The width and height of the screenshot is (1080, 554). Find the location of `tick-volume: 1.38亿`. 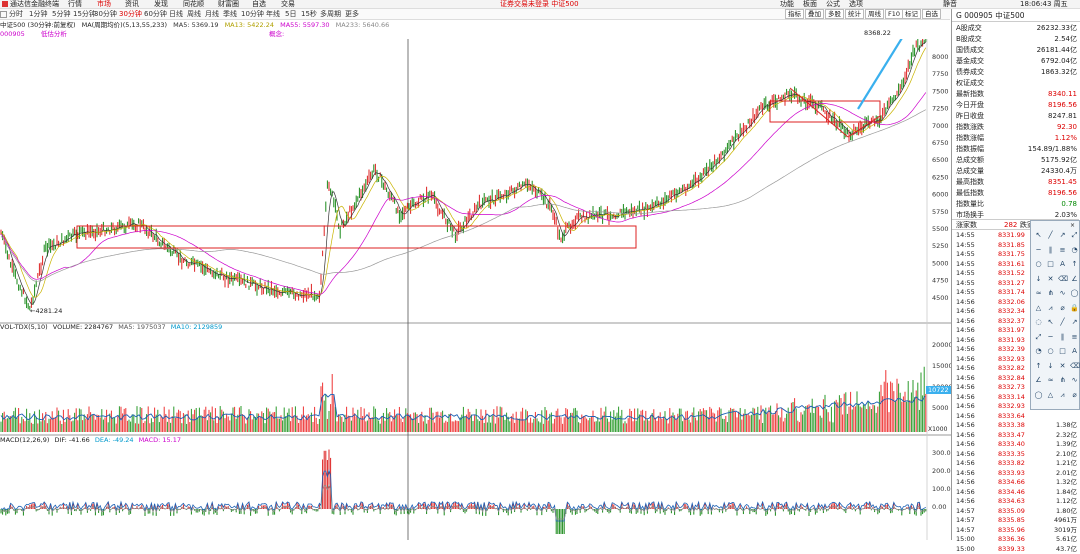

tick-volume: 1.38亿 is located at coordinates (1066, 426).